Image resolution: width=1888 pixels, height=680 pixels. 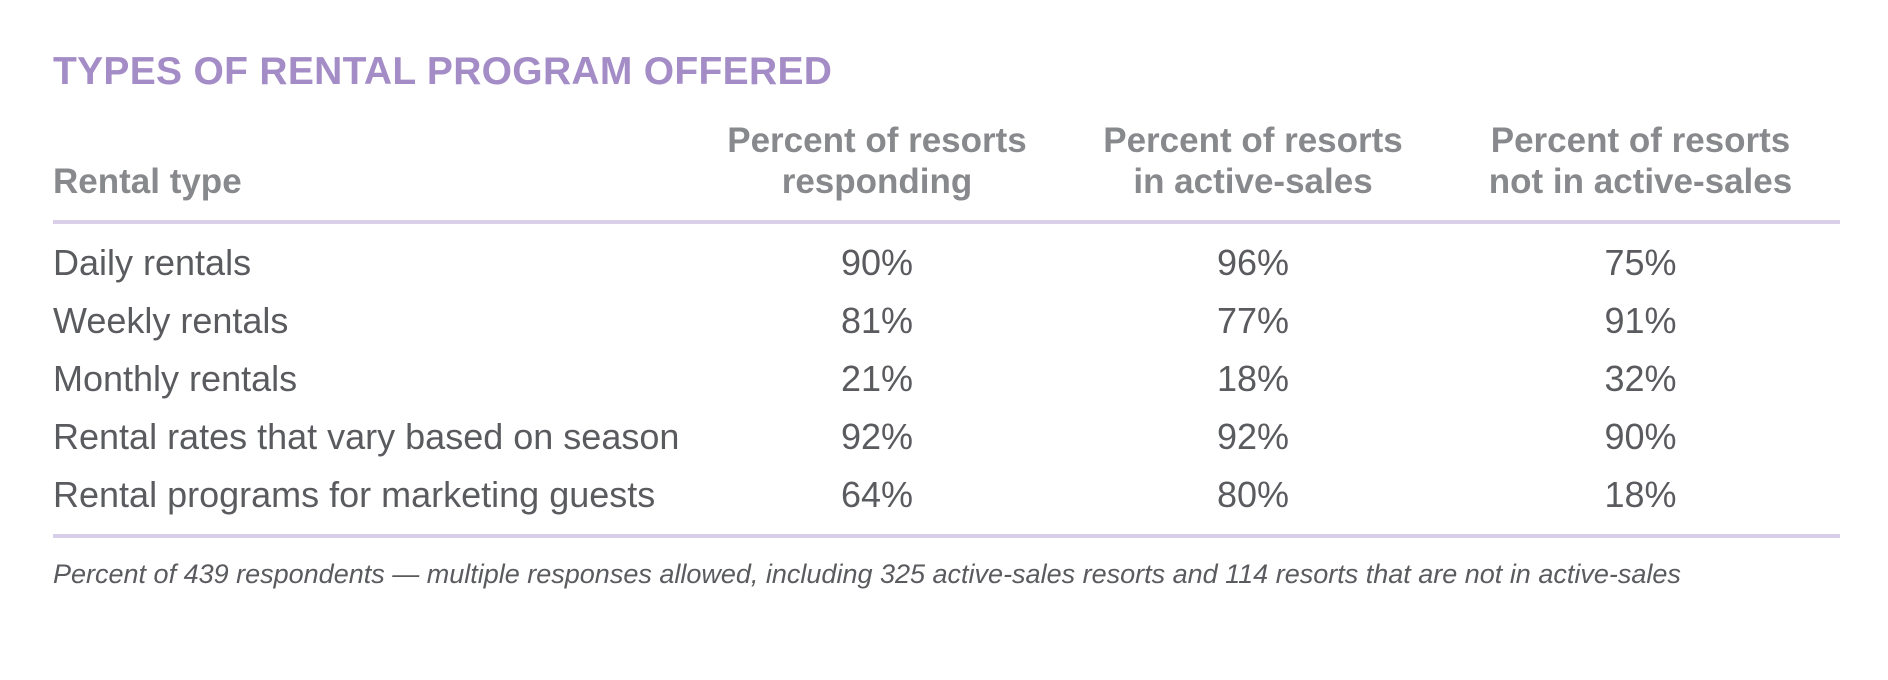 I want to click on cell-percent-active-sales: 96%, so click(x=1253, y=262).